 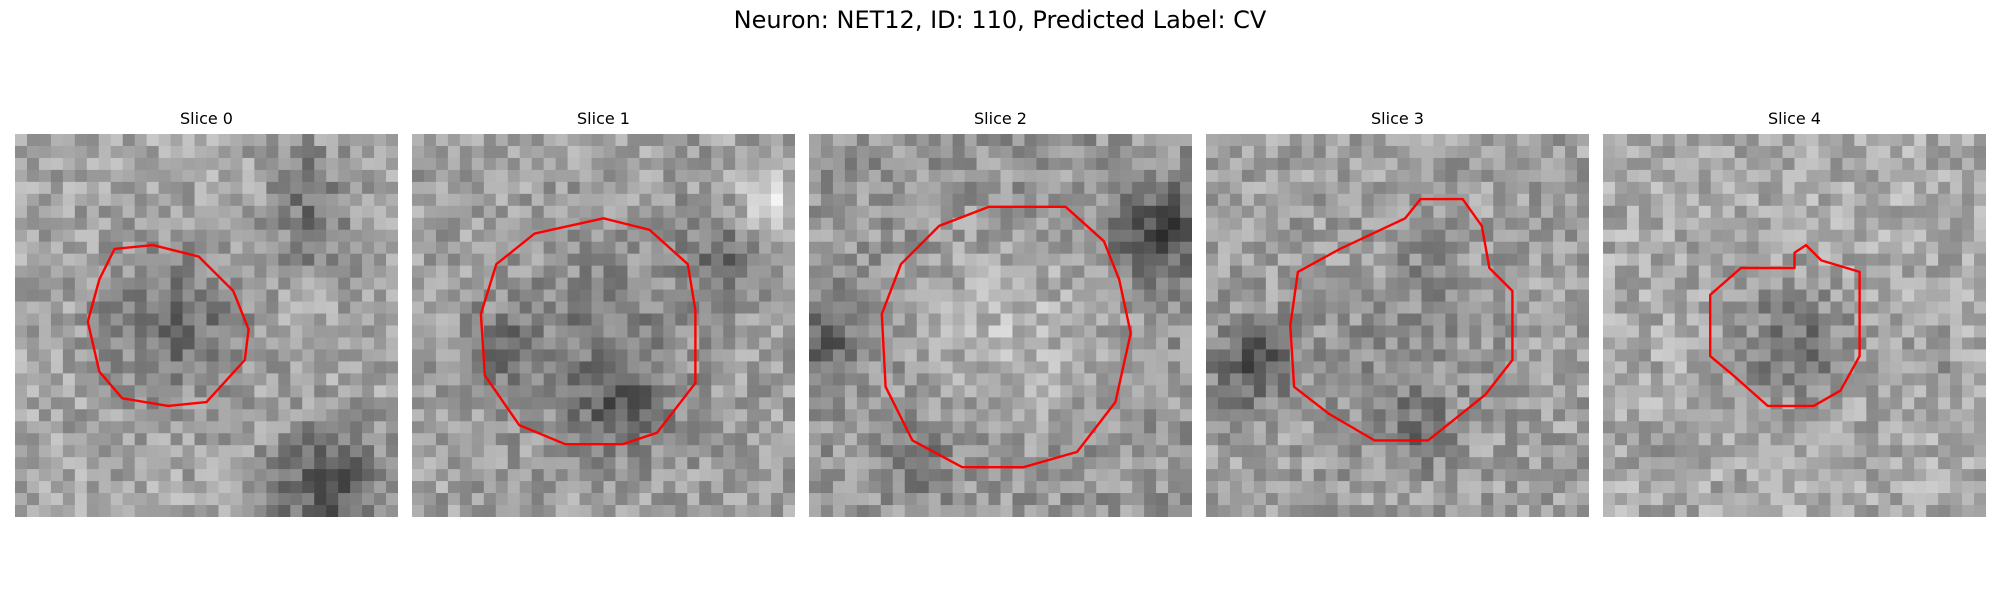 I want to click on slice-title-4: Slice 4, so click(x=1794, y=118).